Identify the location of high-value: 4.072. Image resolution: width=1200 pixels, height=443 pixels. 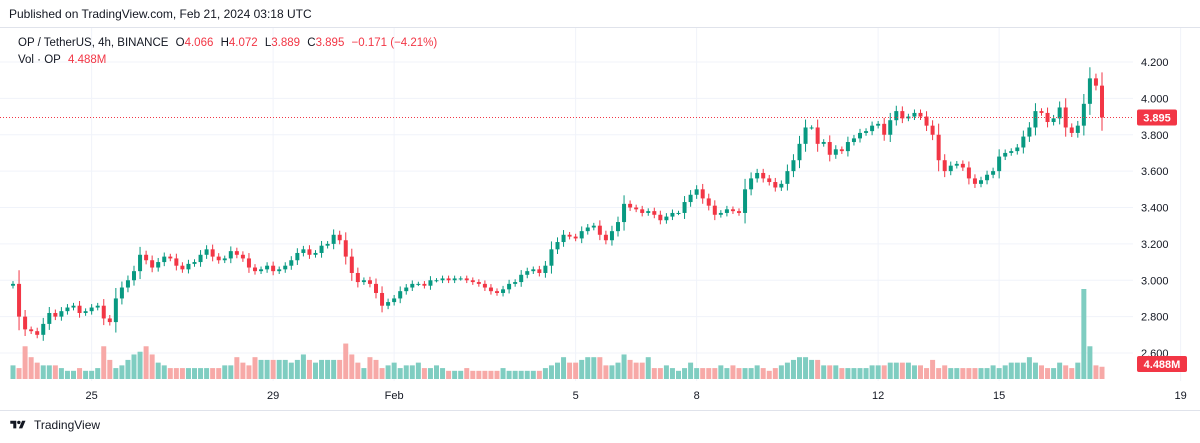
(243, 43).